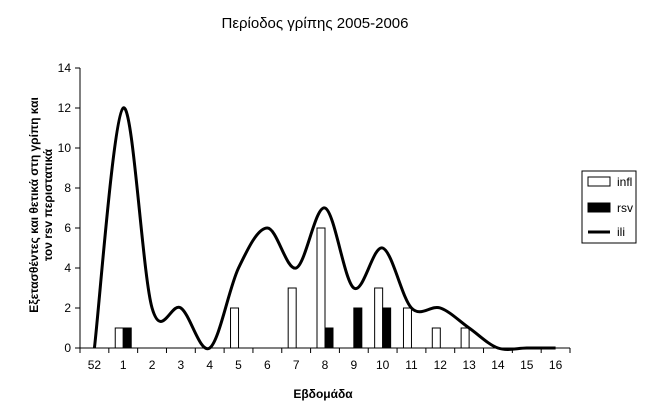 Image resolution: width=646 pixels, height=410 pixels. Describe the element at coordinates (441, 365) in the screenshot. I see `x-tick-label: 12` at that location.